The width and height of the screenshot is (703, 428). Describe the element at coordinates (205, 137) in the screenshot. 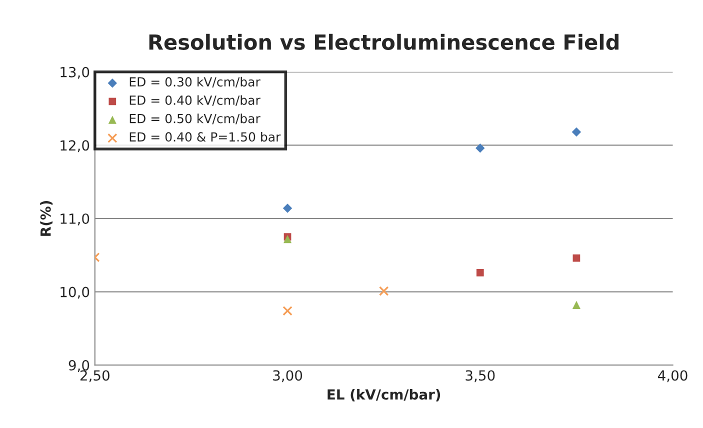

I see `legend-label: ED = 0.40 & P=1.50 bar` at that location.